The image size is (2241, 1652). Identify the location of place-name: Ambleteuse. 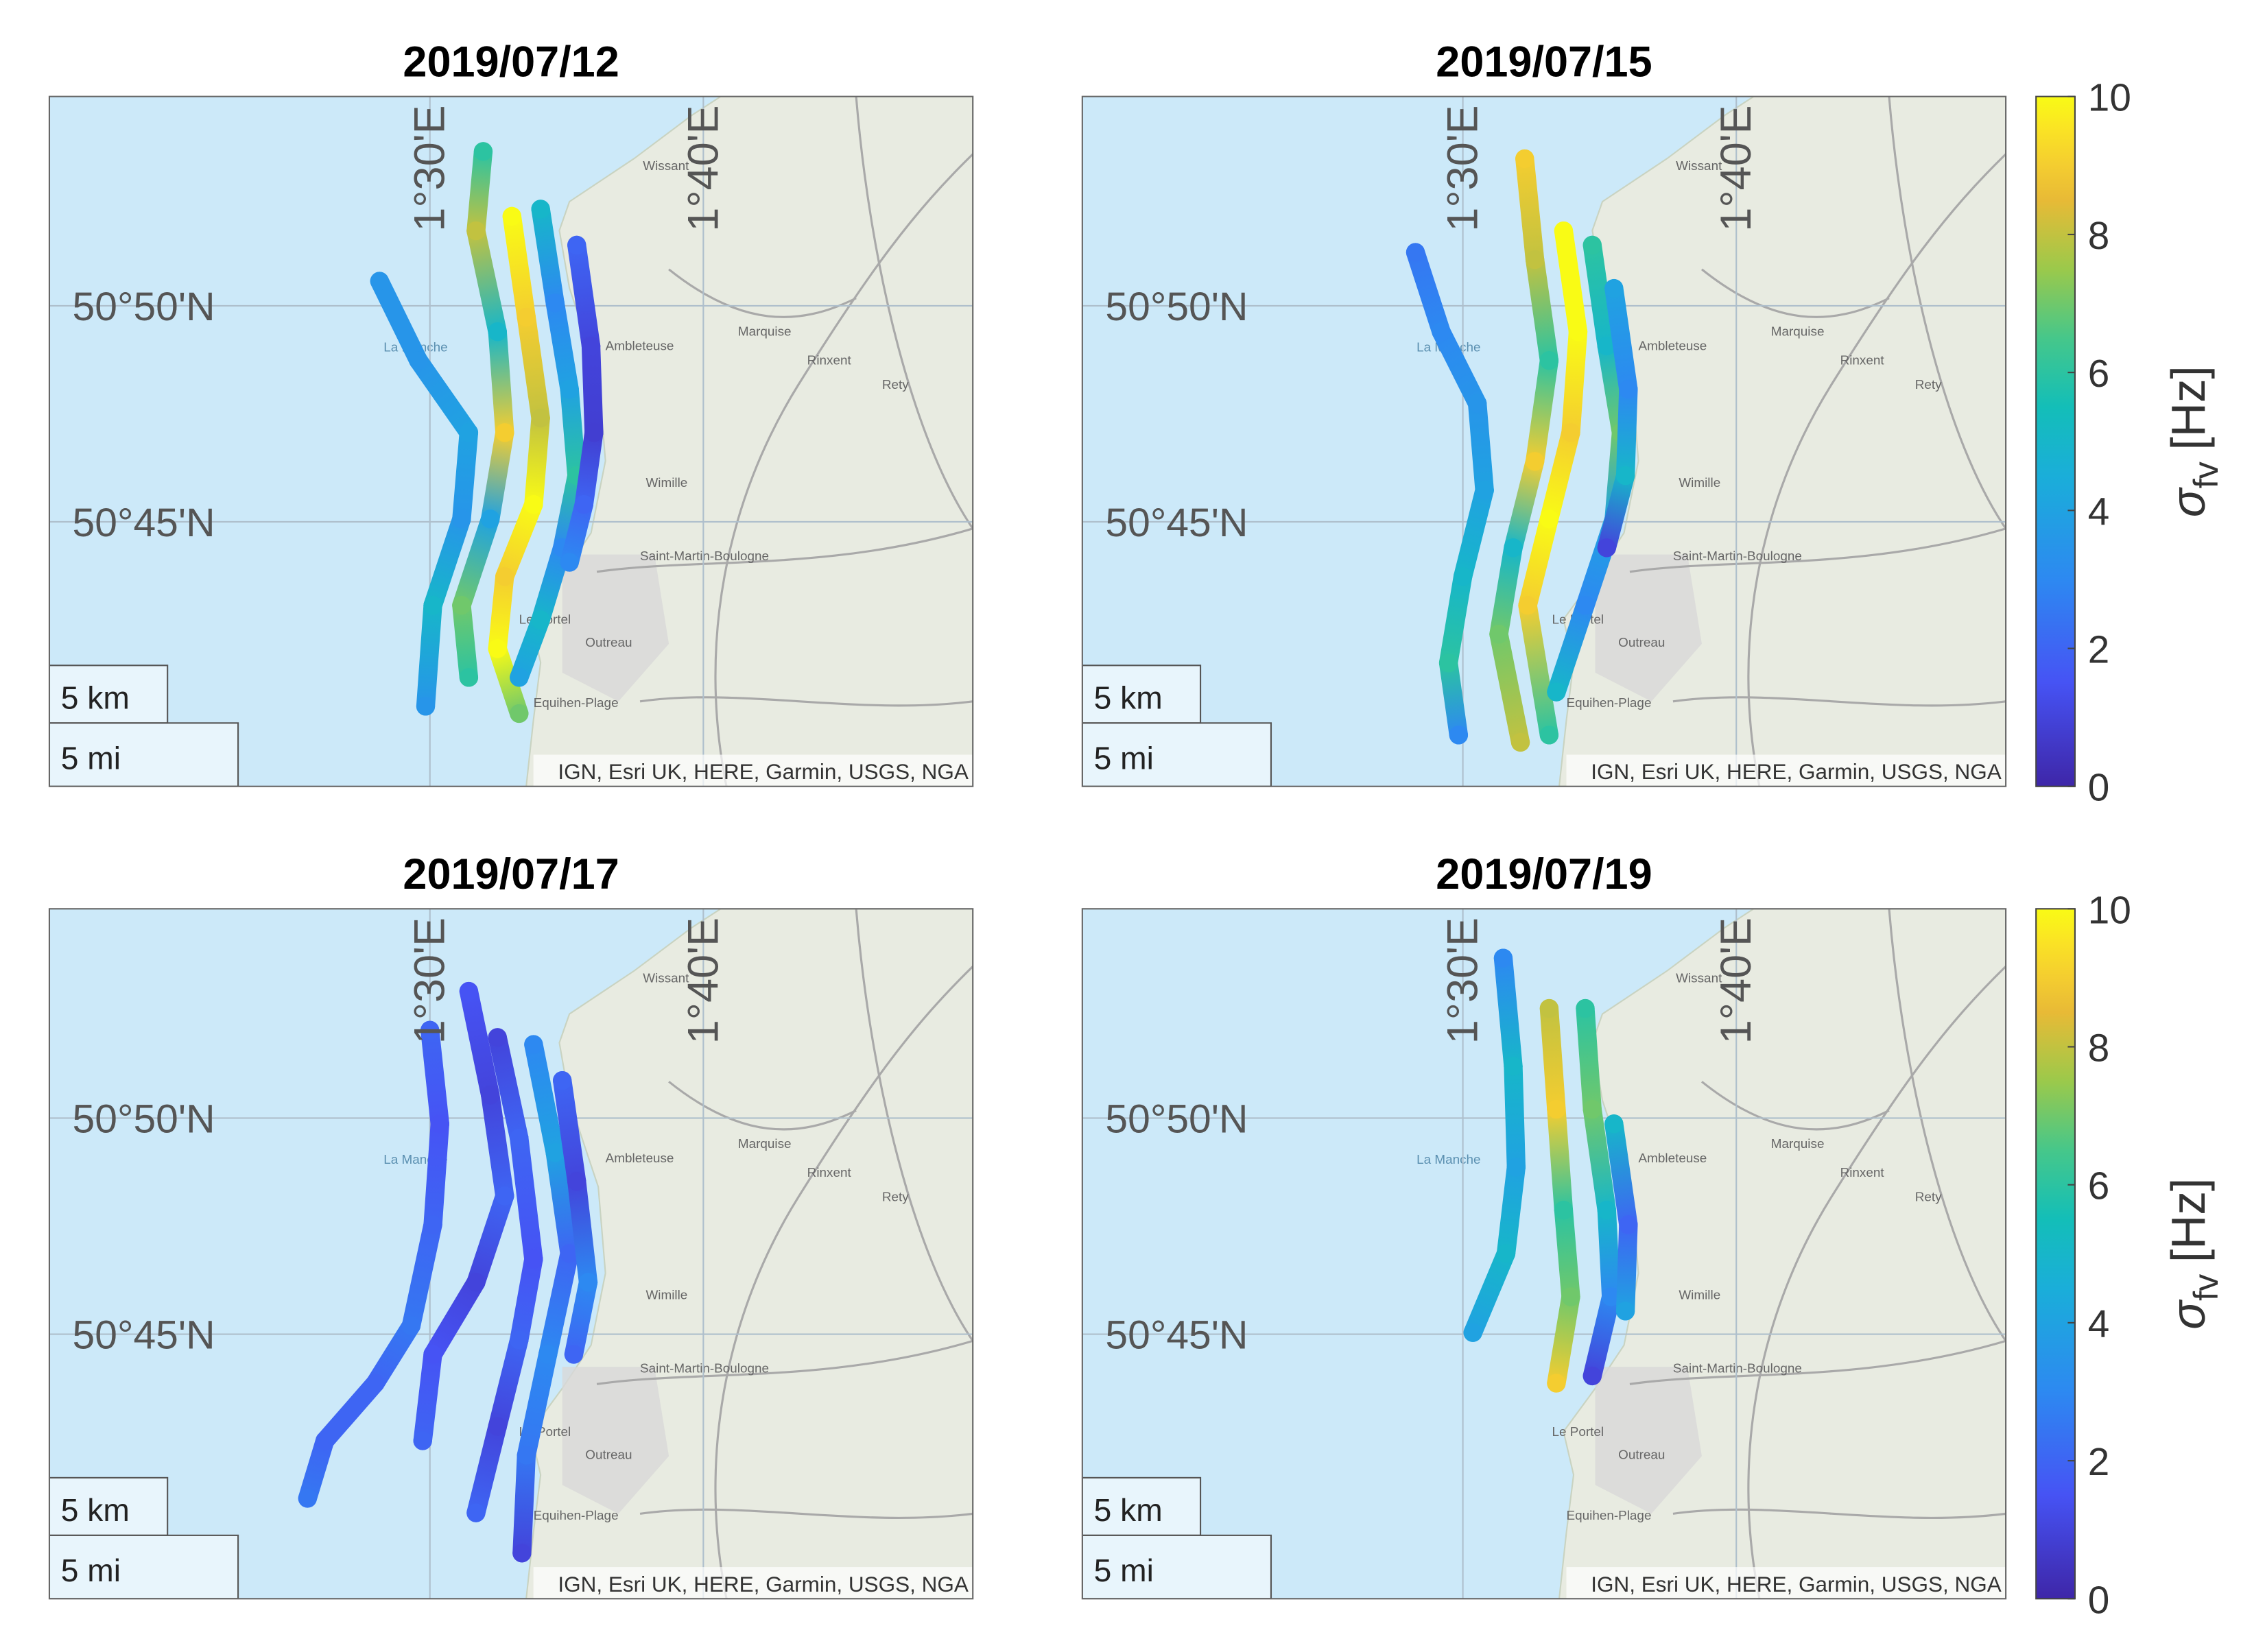
(1673, 346).